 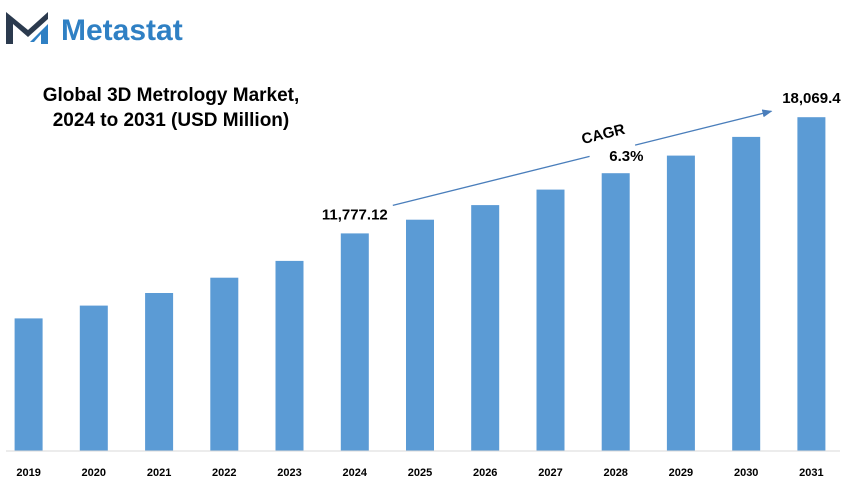 I want to click on x-tick-label-2025: 2025, so click(x=420, y=473).